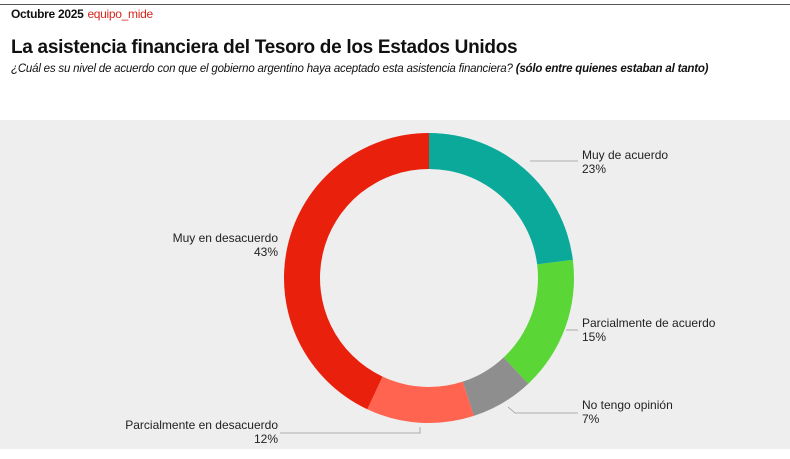 This screenshot has width=790, height=459. What do you see at coordinates (395, 4) in the screenshot?
I see `top-rule` at bounding box center [395, 4].